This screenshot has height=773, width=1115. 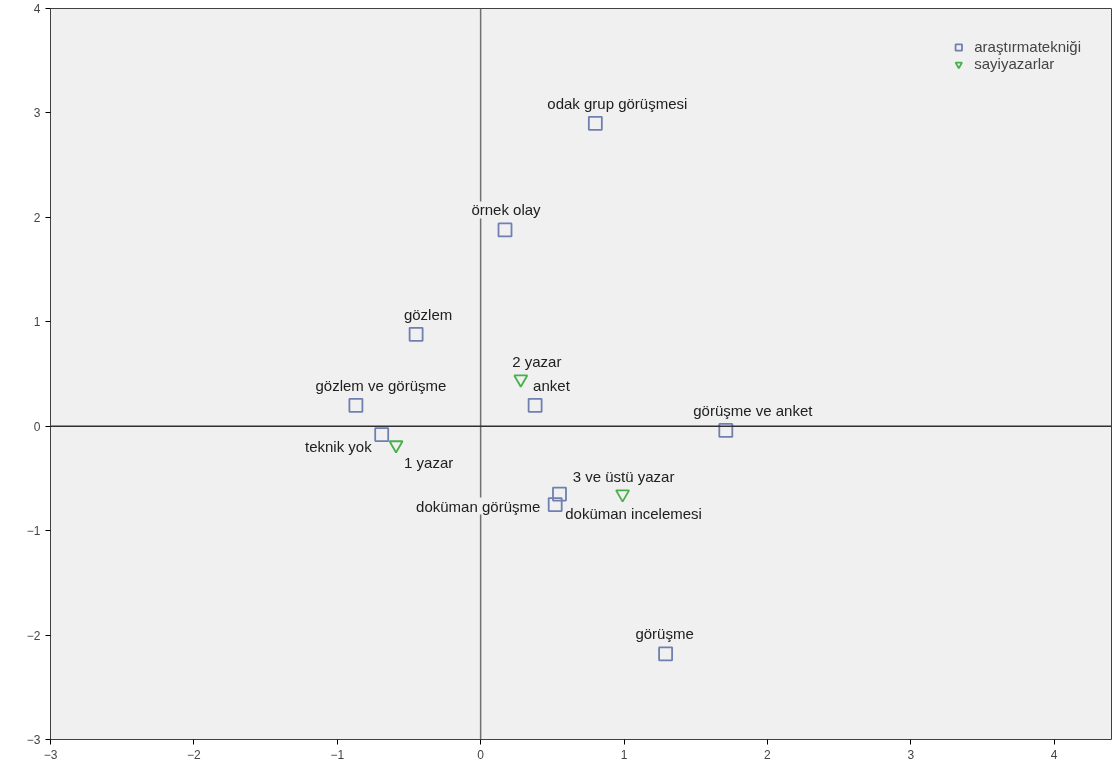 I want to click on x-tick-label: 3, so click(x=911, y=754).